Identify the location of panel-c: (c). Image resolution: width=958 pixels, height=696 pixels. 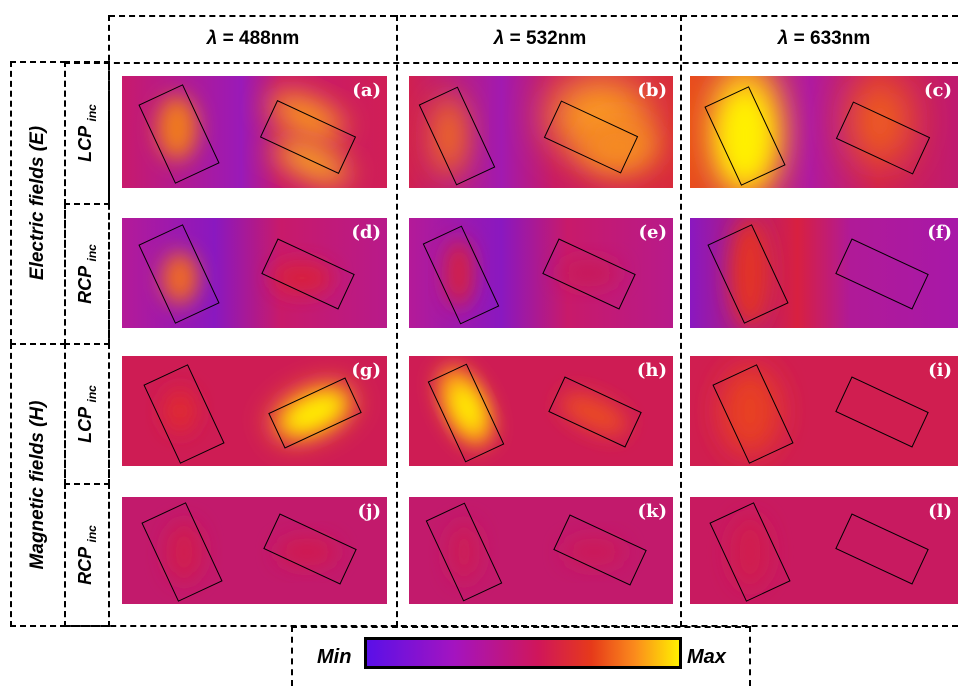
(824, 132).